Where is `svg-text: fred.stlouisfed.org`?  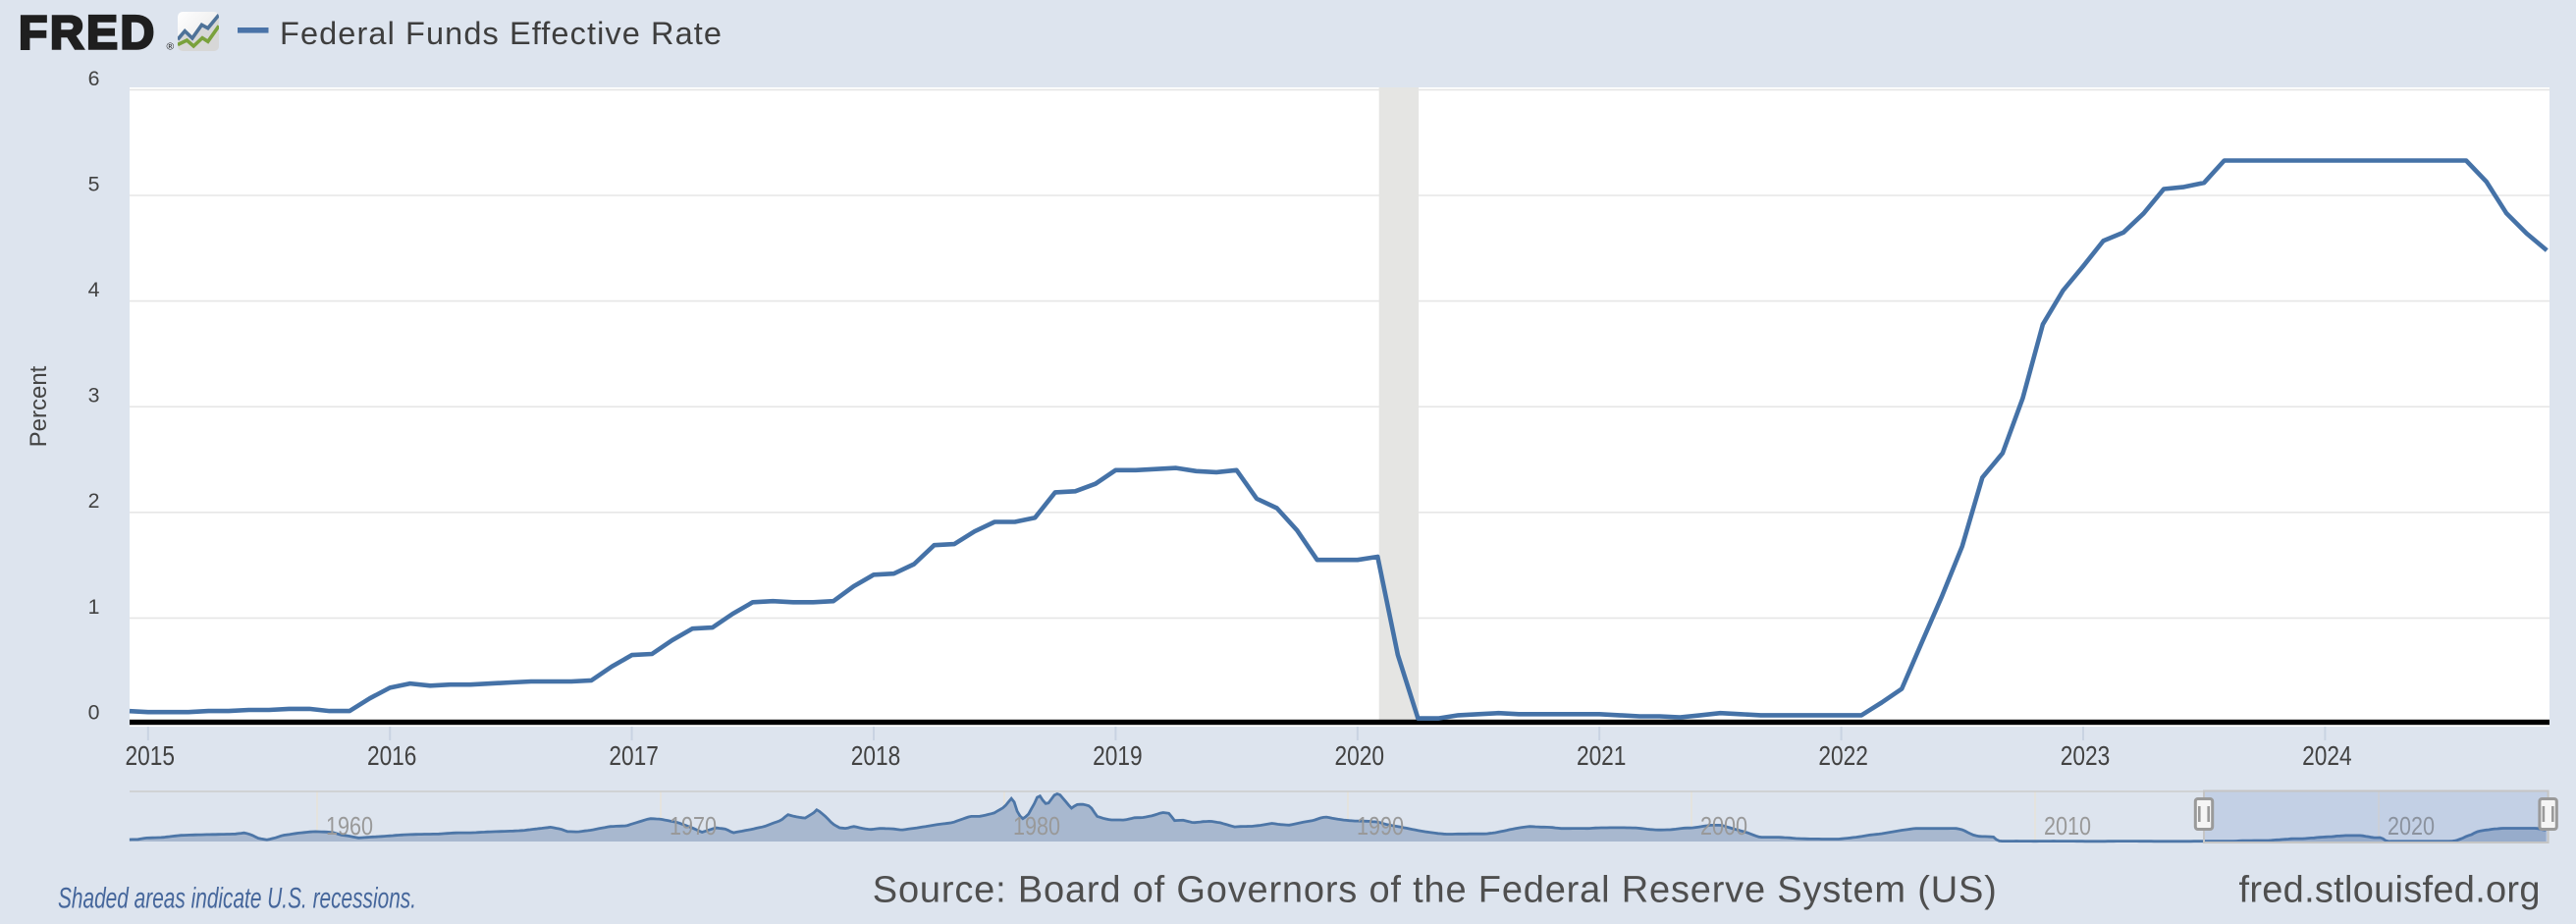
svg-text: fred.stlouisfed.org is located at coordinates (2390, 890).